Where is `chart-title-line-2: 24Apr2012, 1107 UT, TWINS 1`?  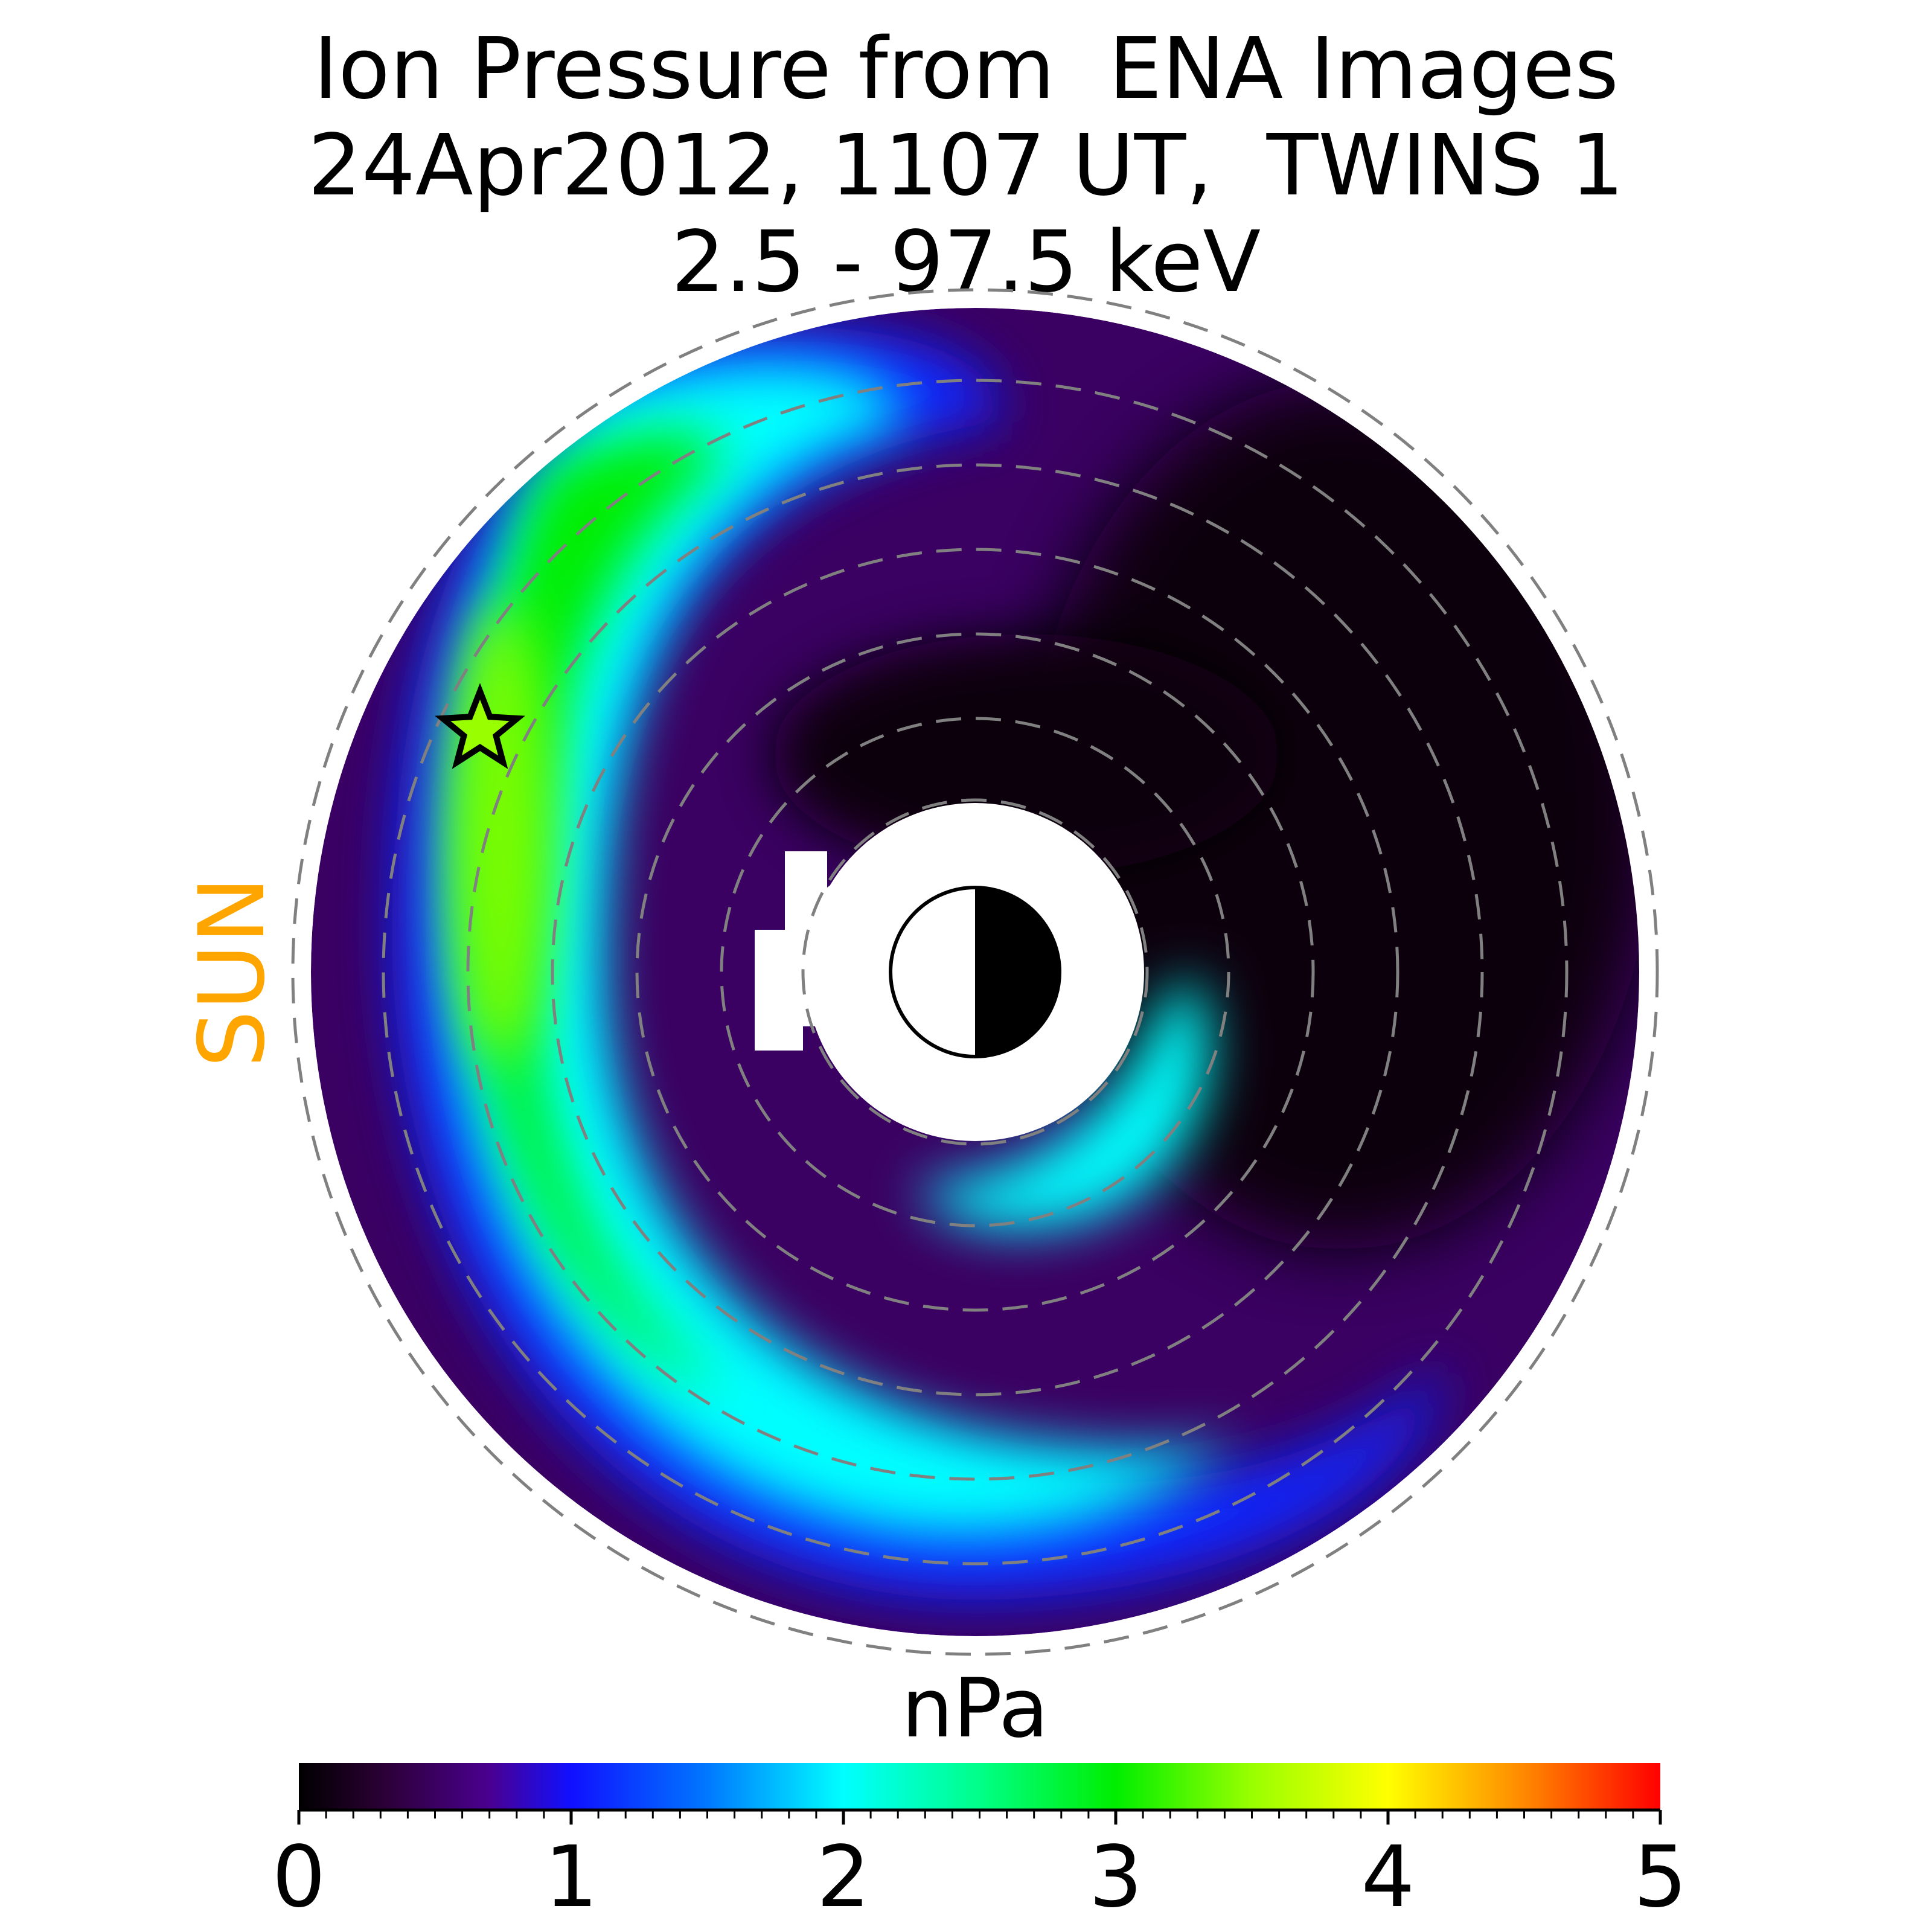
chart-title-line-2: 24Apr2012, 1107 UT, TWINS 1 is located at coordinates (966, 166).